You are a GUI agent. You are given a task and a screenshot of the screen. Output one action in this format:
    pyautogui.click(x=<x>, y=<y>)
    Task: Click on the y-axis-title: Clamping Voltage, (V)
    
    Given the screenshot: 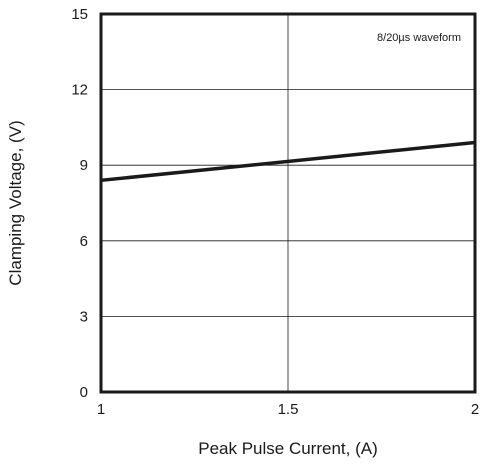 What is the action you would take?
    pyautogui.click(x=15, y=202)
    